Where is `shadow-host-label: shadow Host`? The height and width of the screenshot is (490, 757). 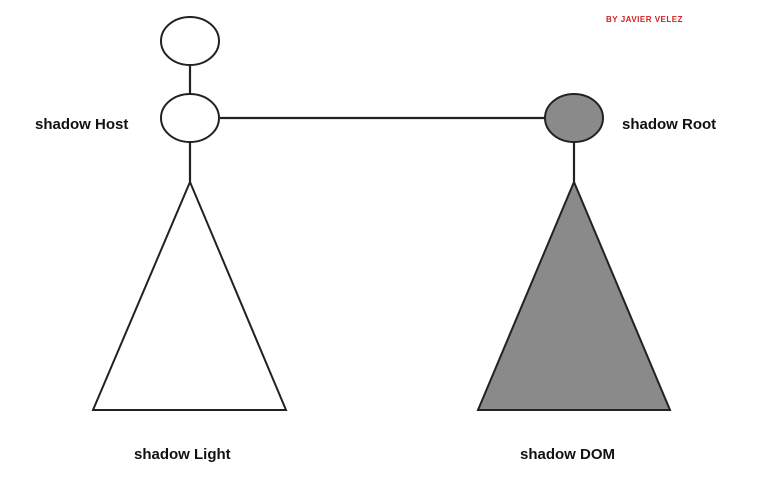 shadow-host-label: shadow Host is located at coordinates (82, 124).